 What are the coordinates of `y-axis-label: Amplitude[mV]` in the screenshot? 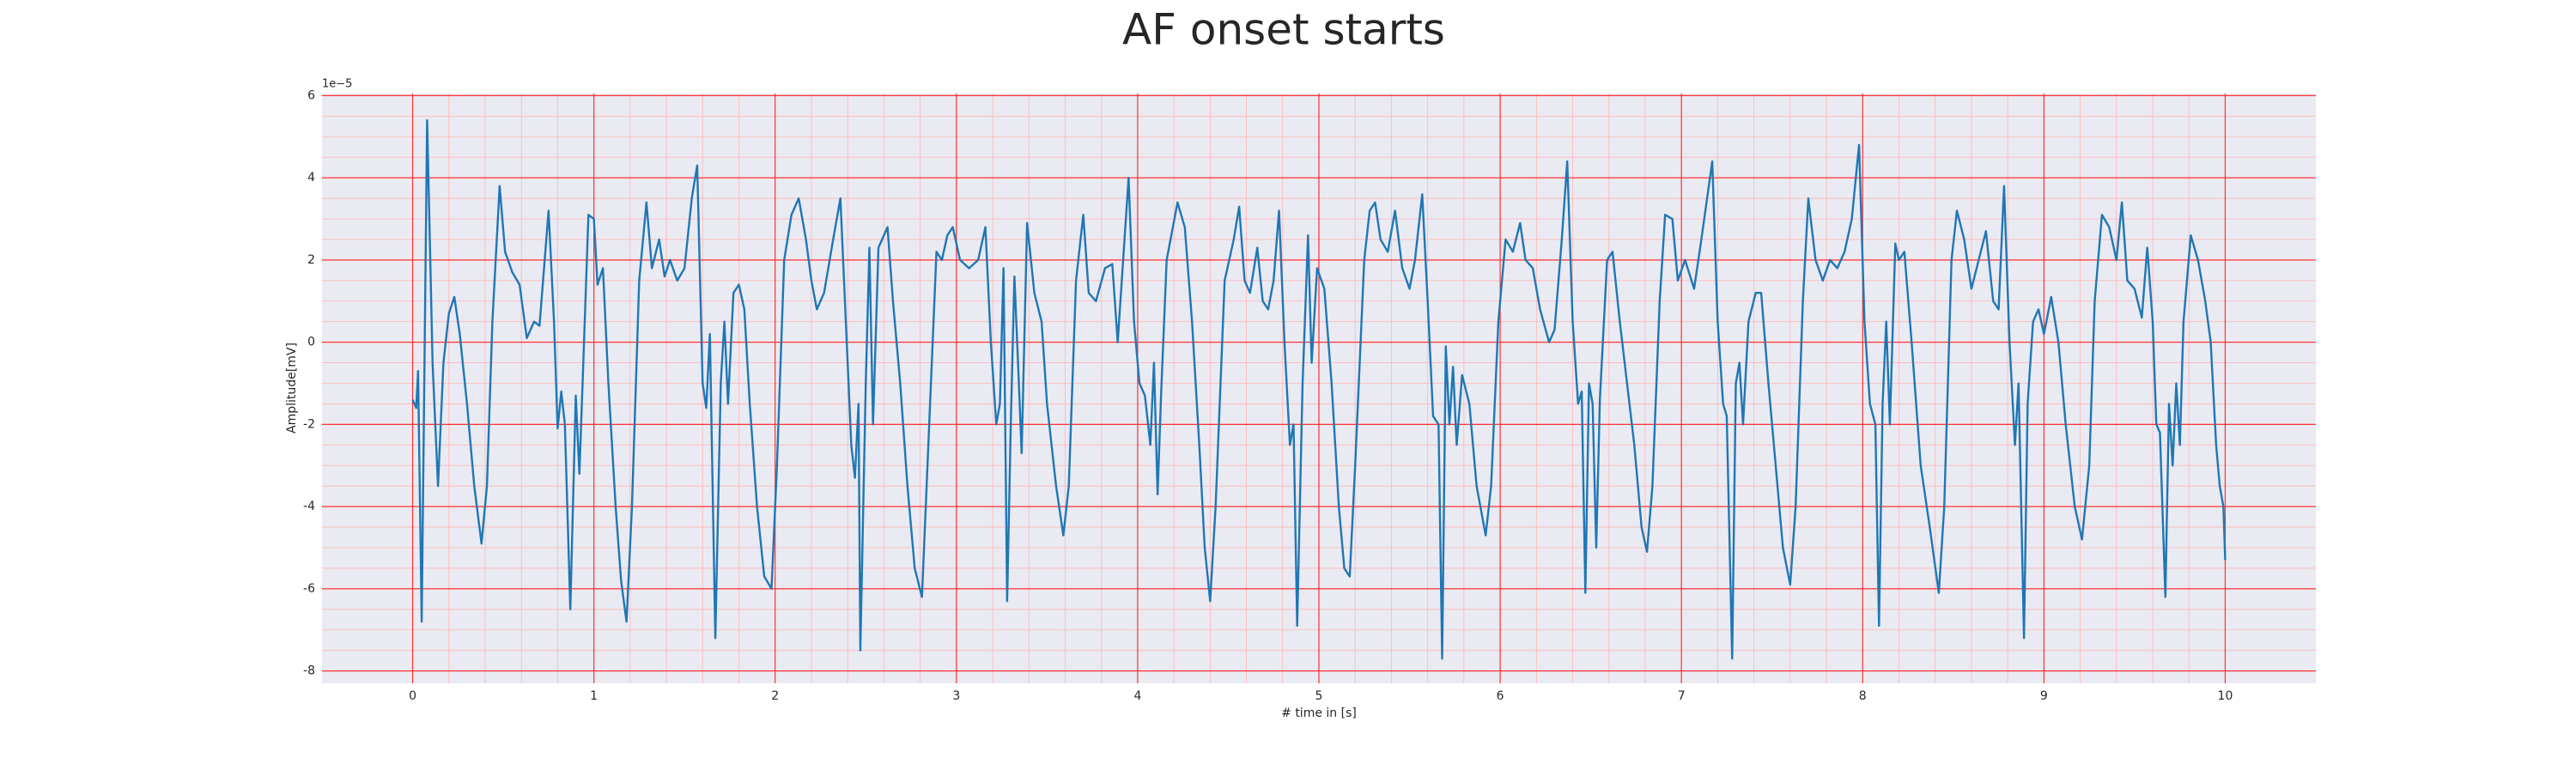 It's located at (292, 388).